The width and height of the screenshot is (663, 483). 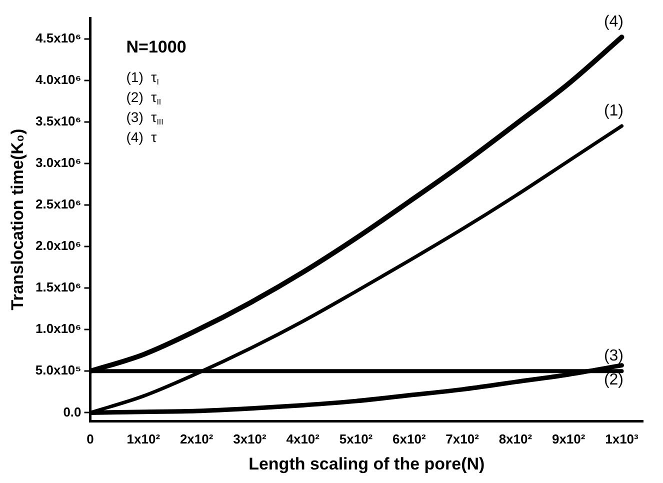 What do you see at coordinates (59, 162) in the screenshot?
I see `y-tick-label: 3.0x10⁶` at bounding box center [59, 162].